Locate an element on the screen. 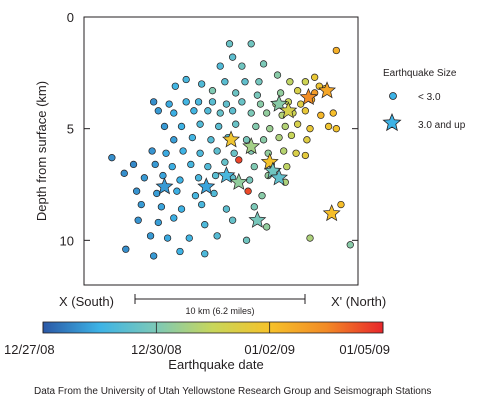 The height and width of the screenshot is (402, 486). legend-label-large: 3.0 and up is located at coordinates (442, 125).